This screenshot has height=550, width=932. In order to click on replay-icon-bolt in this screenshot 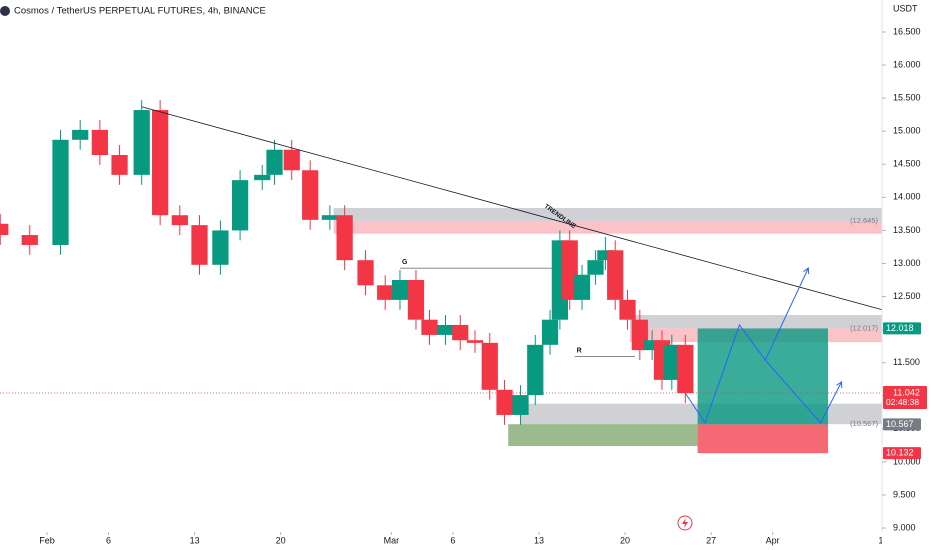, I will do `click(685, 523)`.